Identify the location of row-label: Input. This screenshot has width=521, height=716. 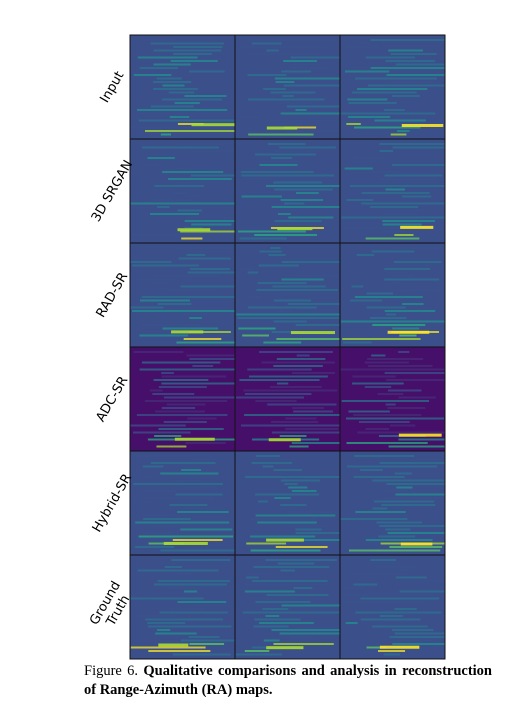
(113, 87).